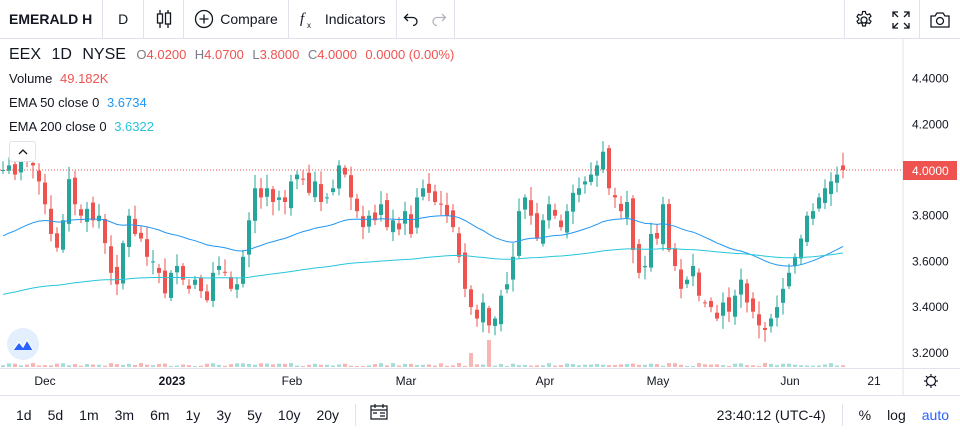  Describe the element at coordinates (328, 414) in the screenshot. I see `range-button-20y: 20y` at that location.